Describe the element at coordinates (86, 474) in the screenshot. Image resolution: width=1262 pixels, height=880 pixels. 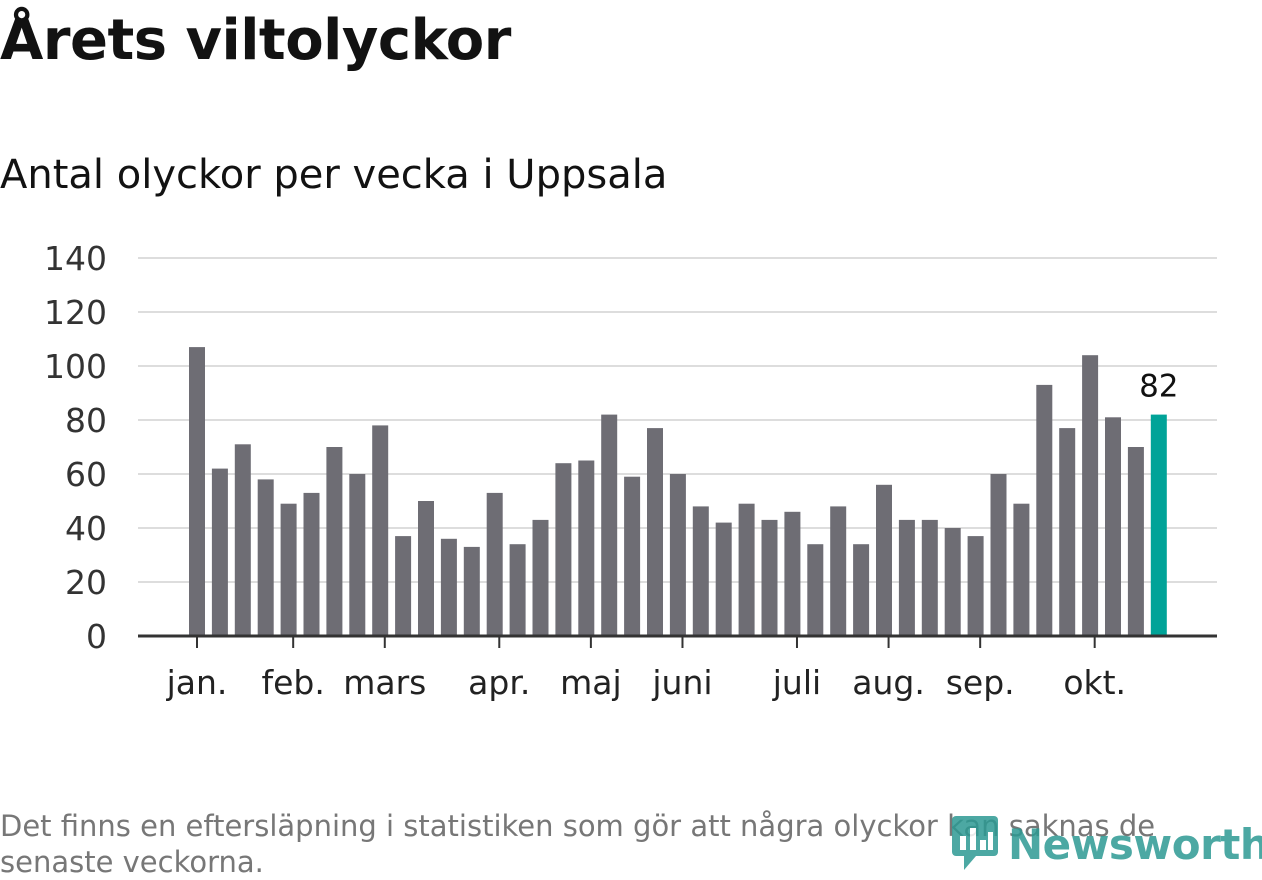
I see `y-tick-label: 60` at that location.